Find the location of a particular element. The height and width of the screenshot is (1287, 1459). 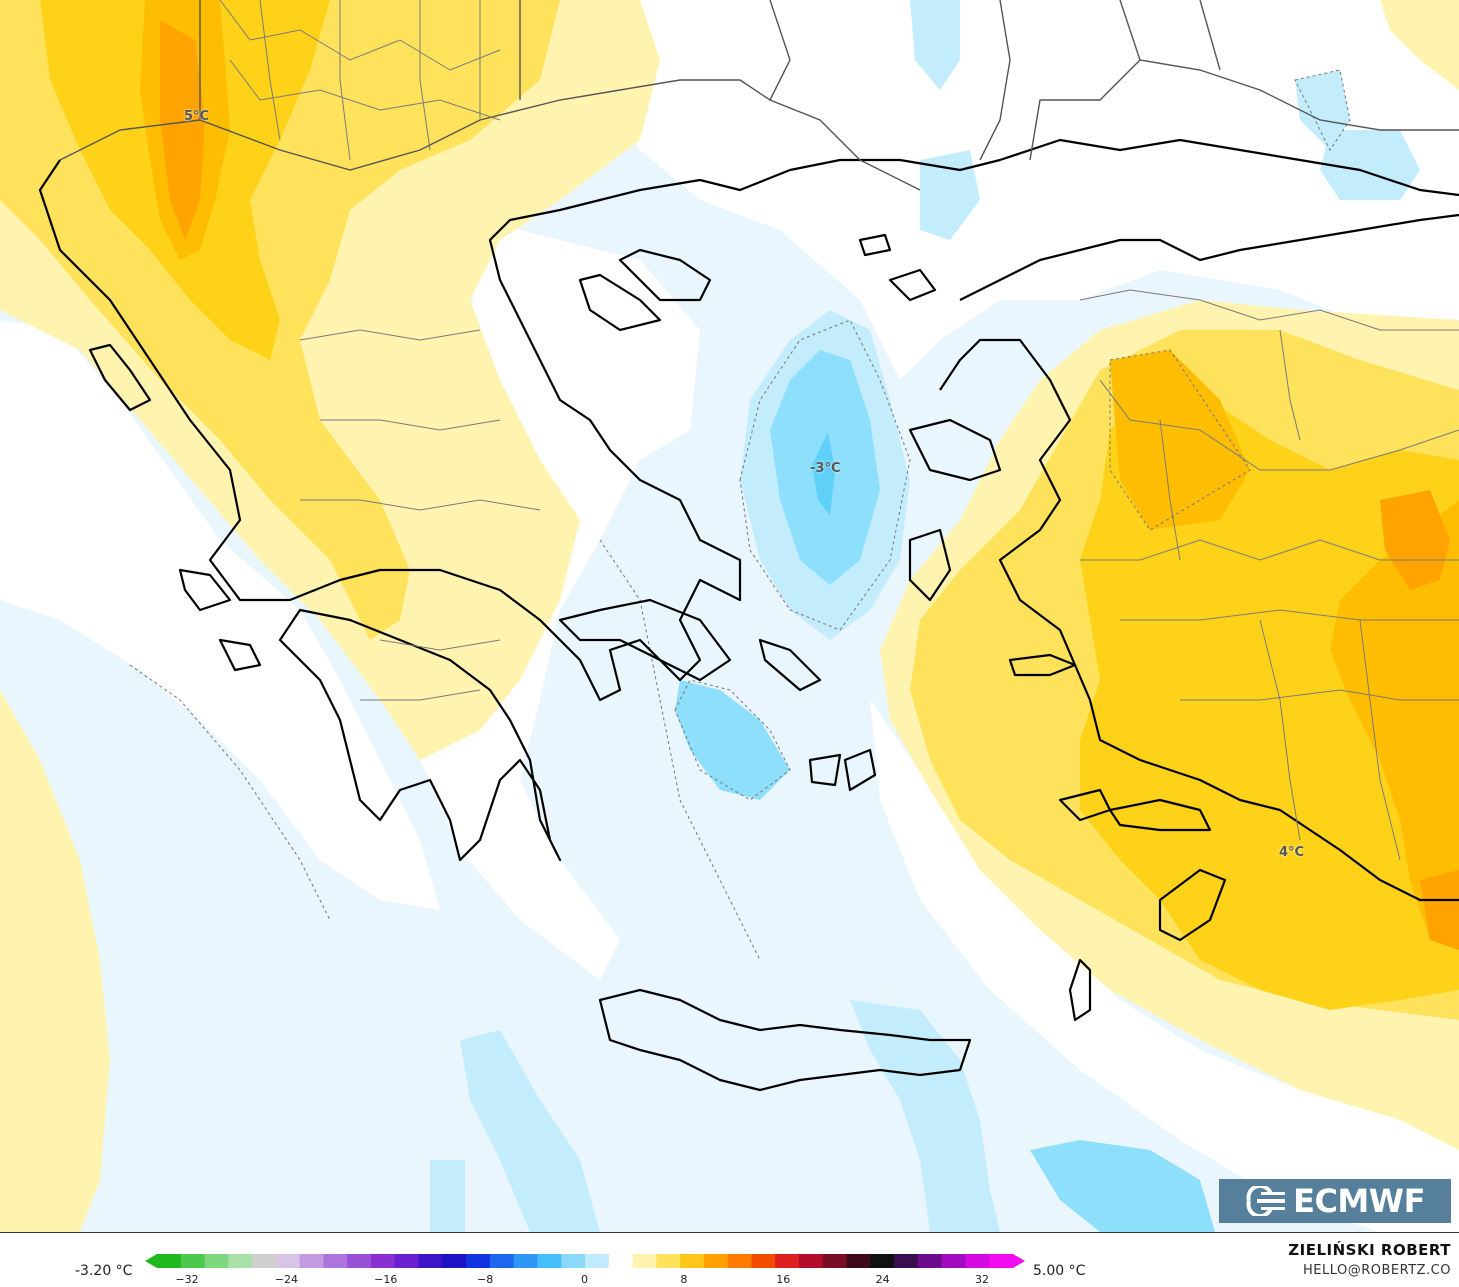

colorbar-left-arrow is located at coordinates (151, 1261).